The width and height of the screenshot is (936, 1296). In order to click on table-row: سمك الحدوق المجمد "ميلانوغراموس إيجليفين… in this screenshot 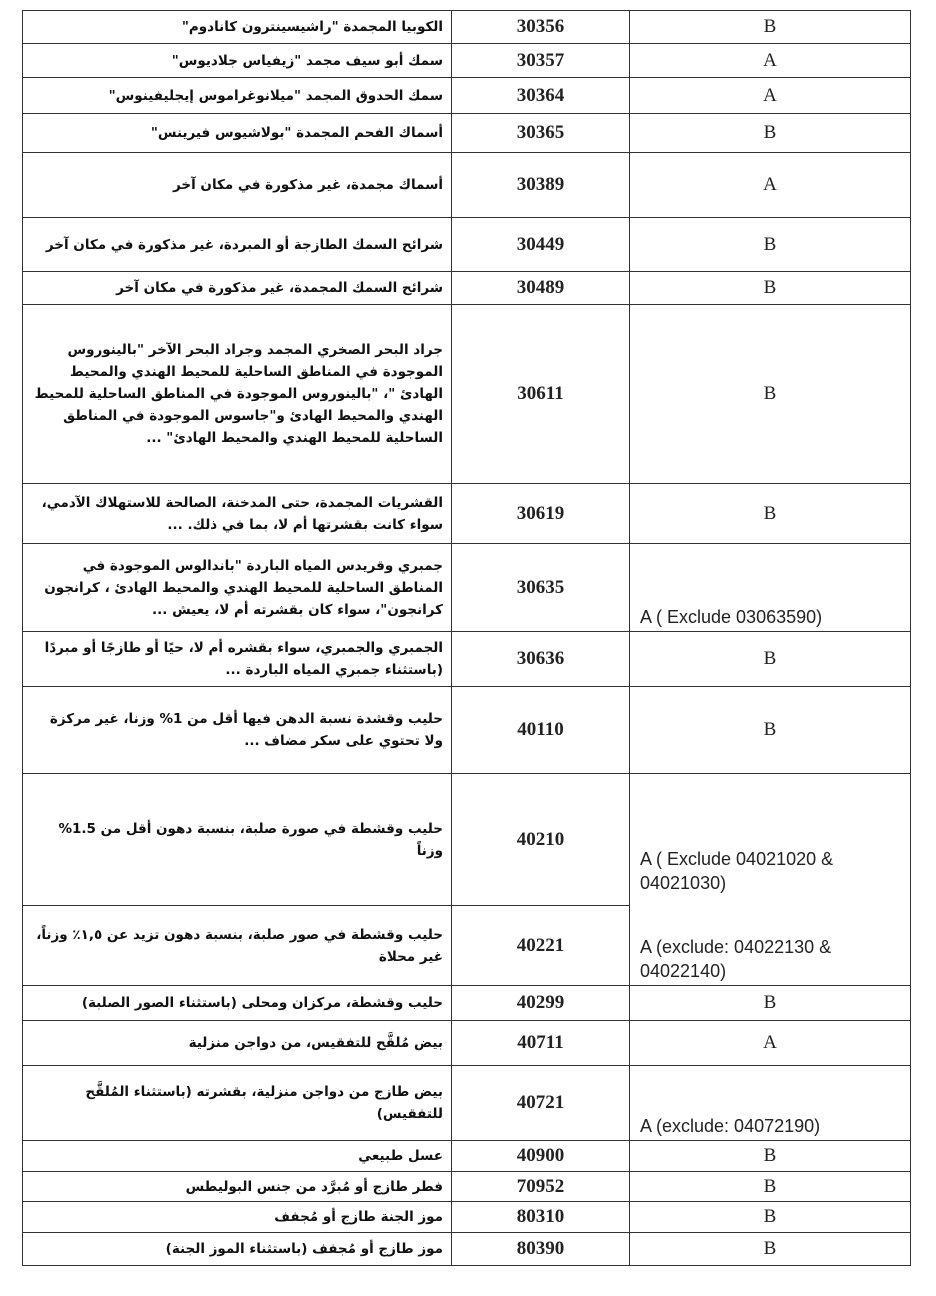, I will do `click(466, 95)`.